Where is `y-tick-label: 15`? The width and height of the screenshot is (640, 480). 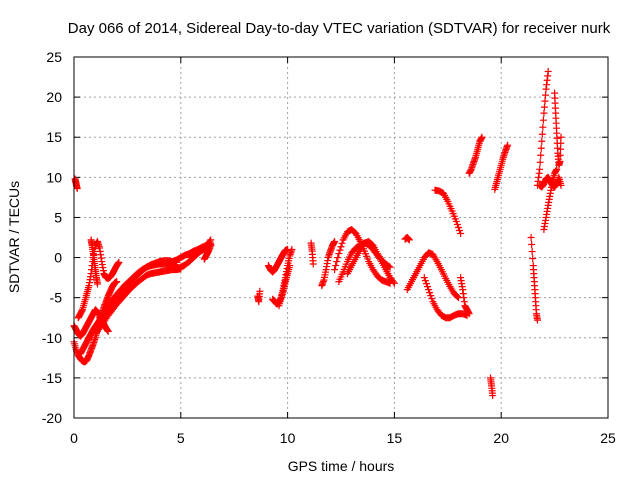
y-tick-label: 15 is located at coordinates (54, 137).